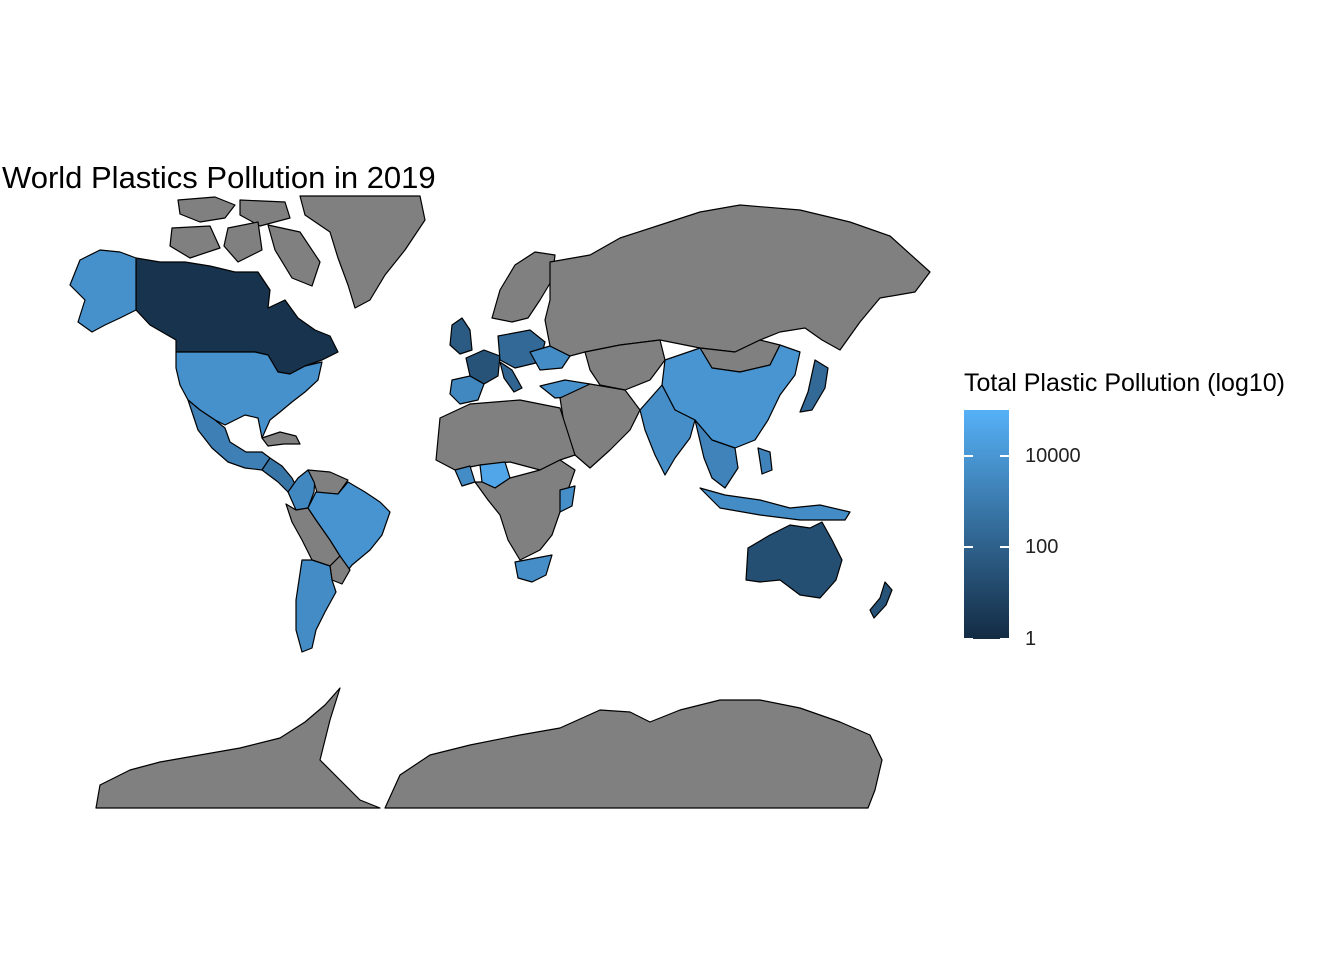 This screenshot has width=1344, height=960. I want to click on region-indonesia, so click(775, 504).